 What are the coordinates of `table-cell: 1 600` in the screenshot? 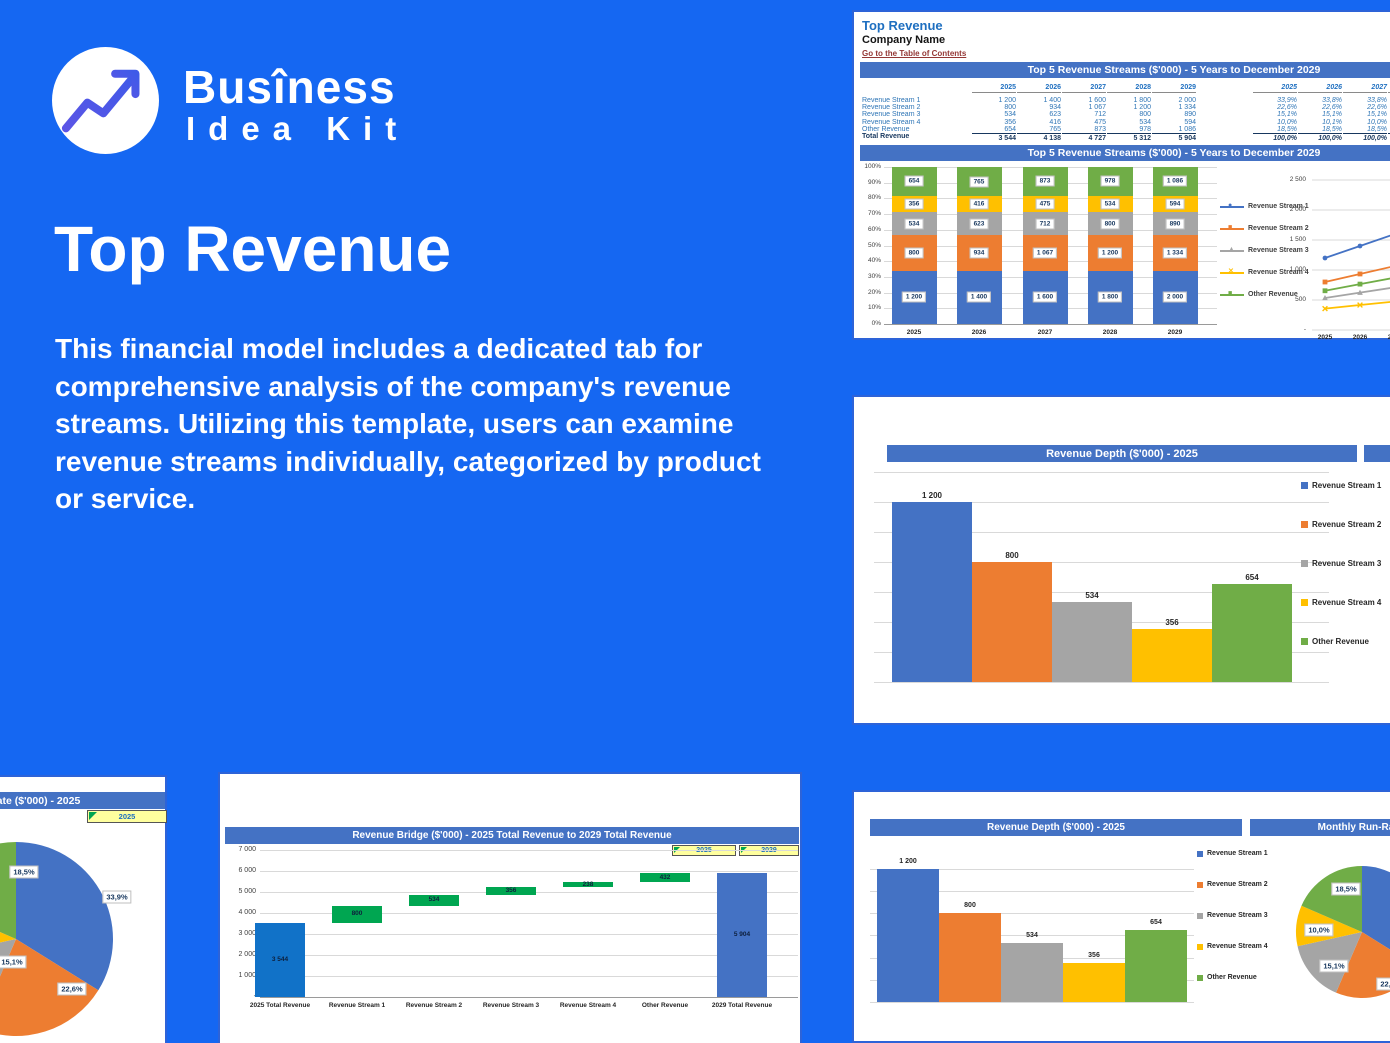 It's located at (1097, 100).